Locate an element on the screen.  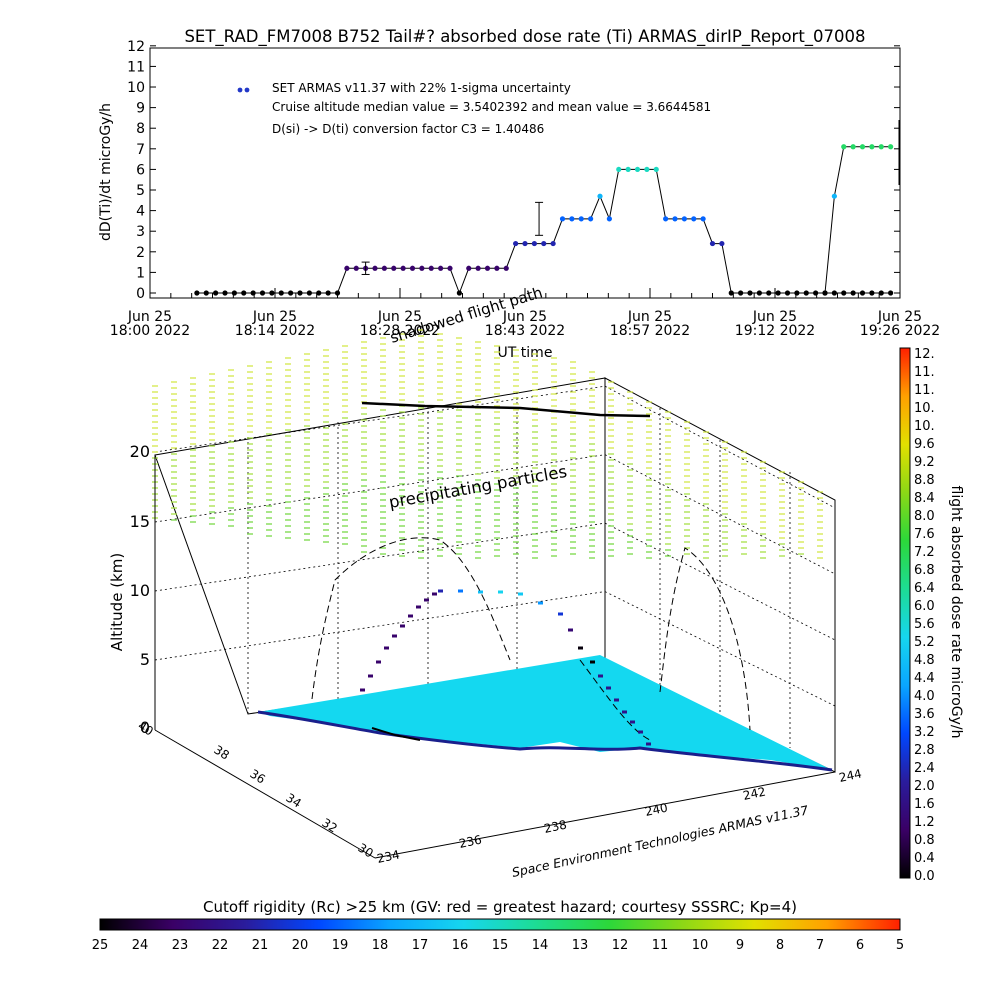
dose-colorbar-tick-label: 9.2 is located at coordinates (924, 462).